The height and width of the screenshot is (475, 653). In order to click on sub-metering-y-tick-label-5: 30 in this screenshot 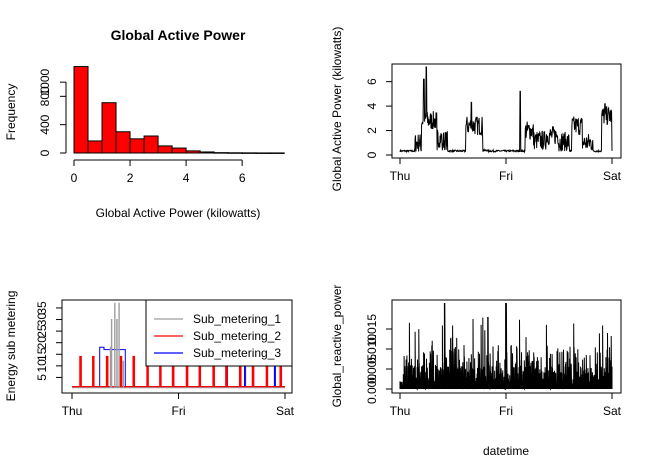, I will do `click(42, 320)`.